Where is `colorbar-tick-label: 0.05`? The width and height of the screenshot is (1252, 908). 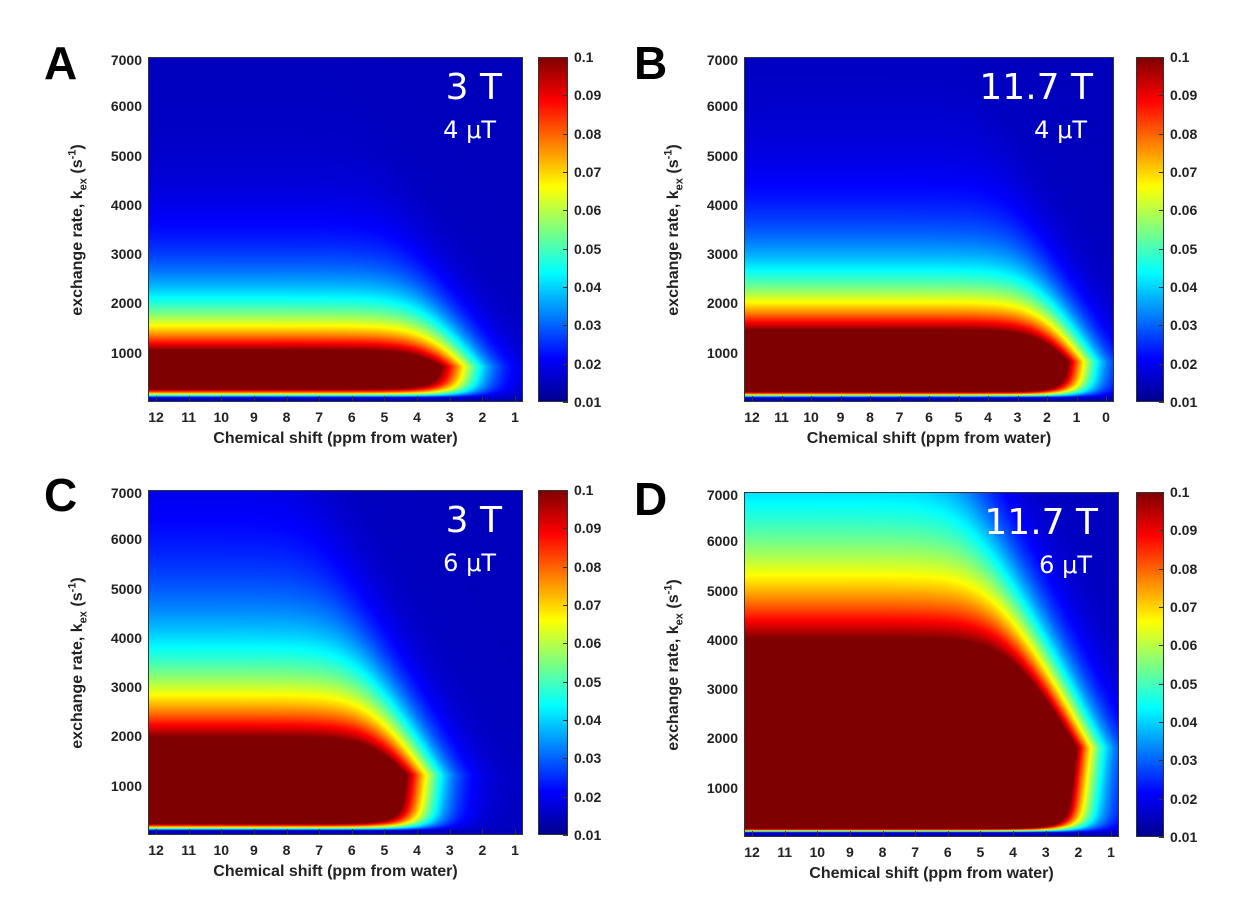
colorbar-tick-label: 0.05 is located at coordinates (588, 248).